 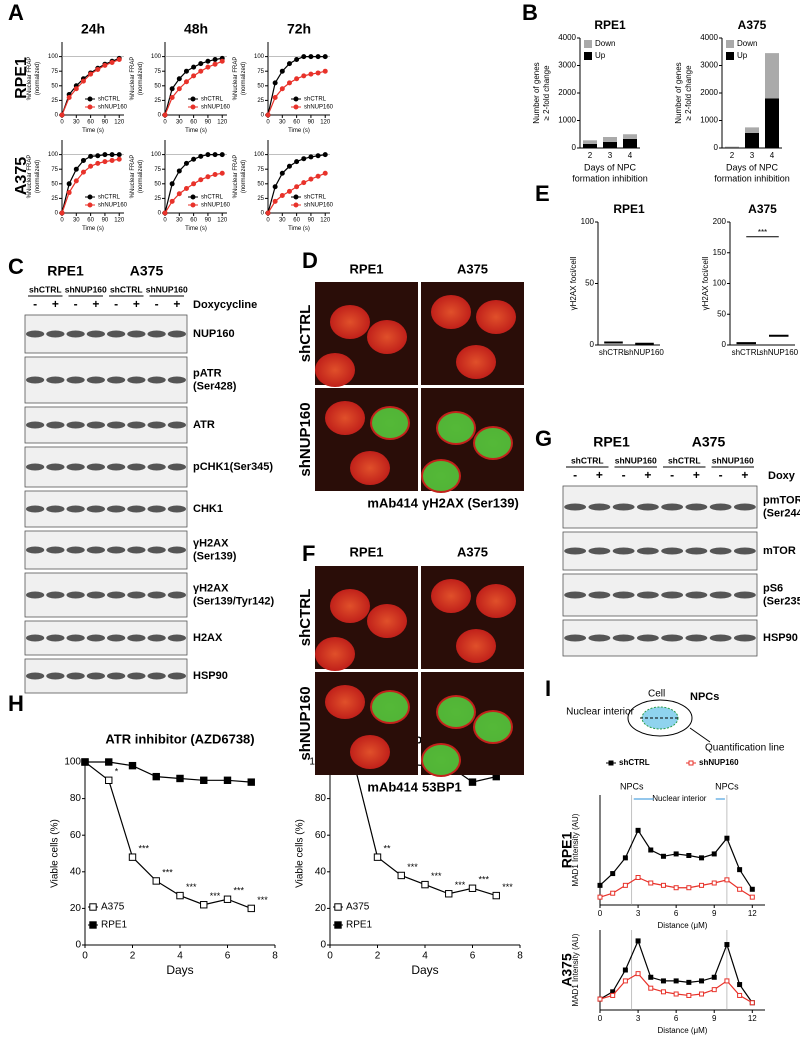 What do you see at coordinates (179, 123) in the screenshot?
I see `x-tick-label: 30` at bounding box center [179, 123].